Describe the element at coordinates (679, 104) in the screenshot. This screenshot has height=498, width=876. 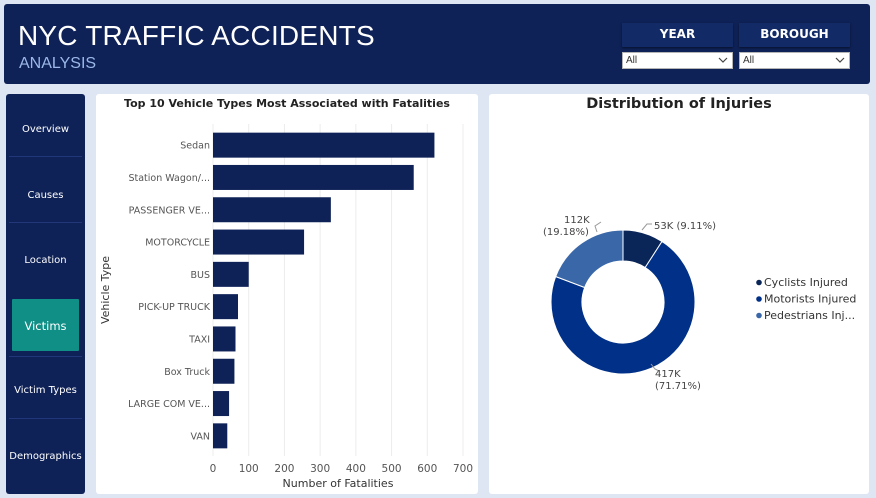
I see `donut-chart-title: Distribution of Injuries` at that location.